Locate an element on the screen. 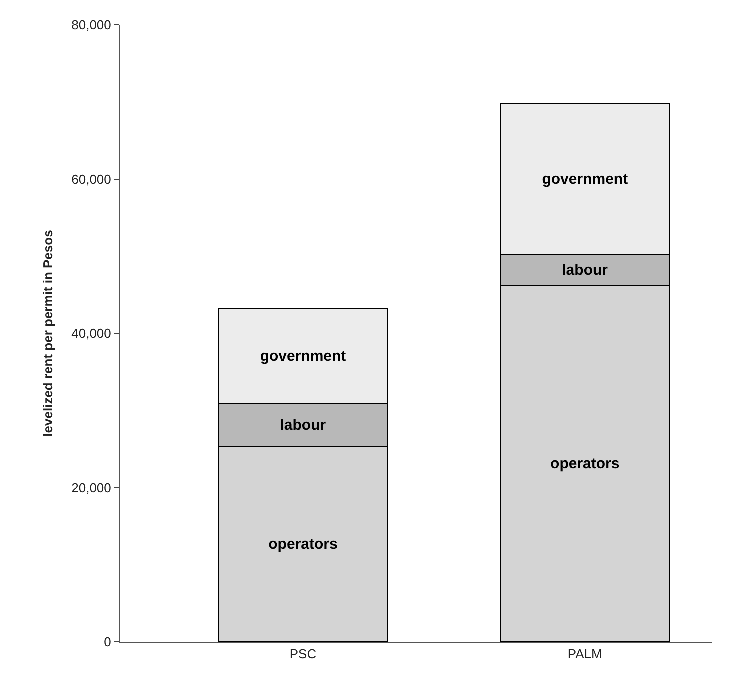  y-axis-title: levelized rent per permit in Pesos is located at coordinates (48, 333).